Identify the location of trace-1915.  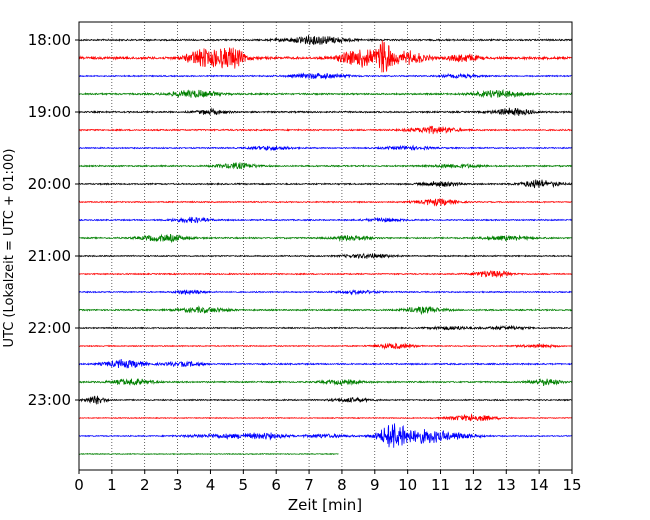
(325, 130).